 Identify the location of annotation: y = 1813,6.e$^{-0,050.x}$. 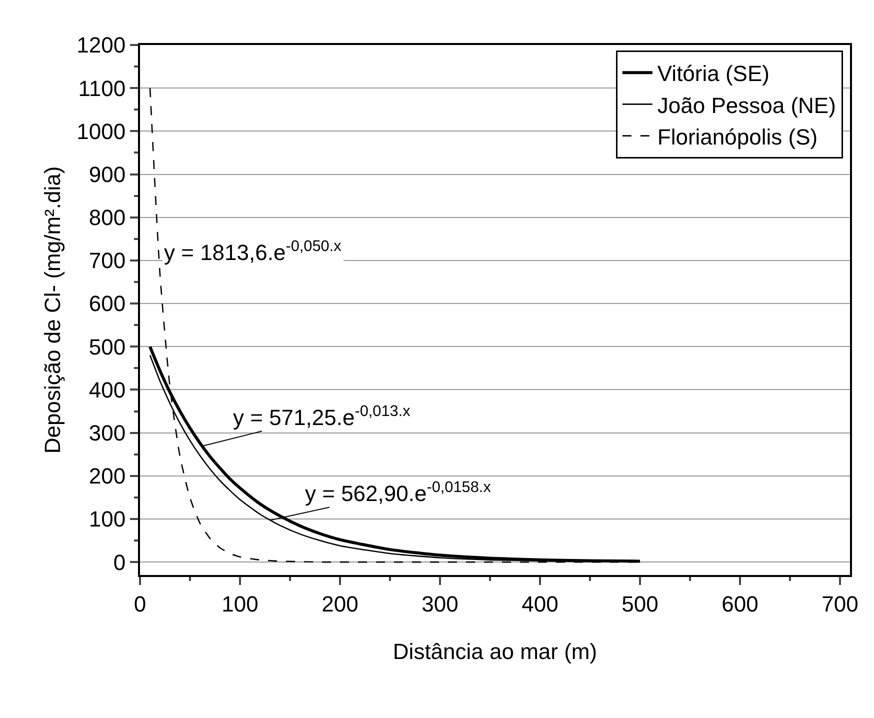
(253, 252).